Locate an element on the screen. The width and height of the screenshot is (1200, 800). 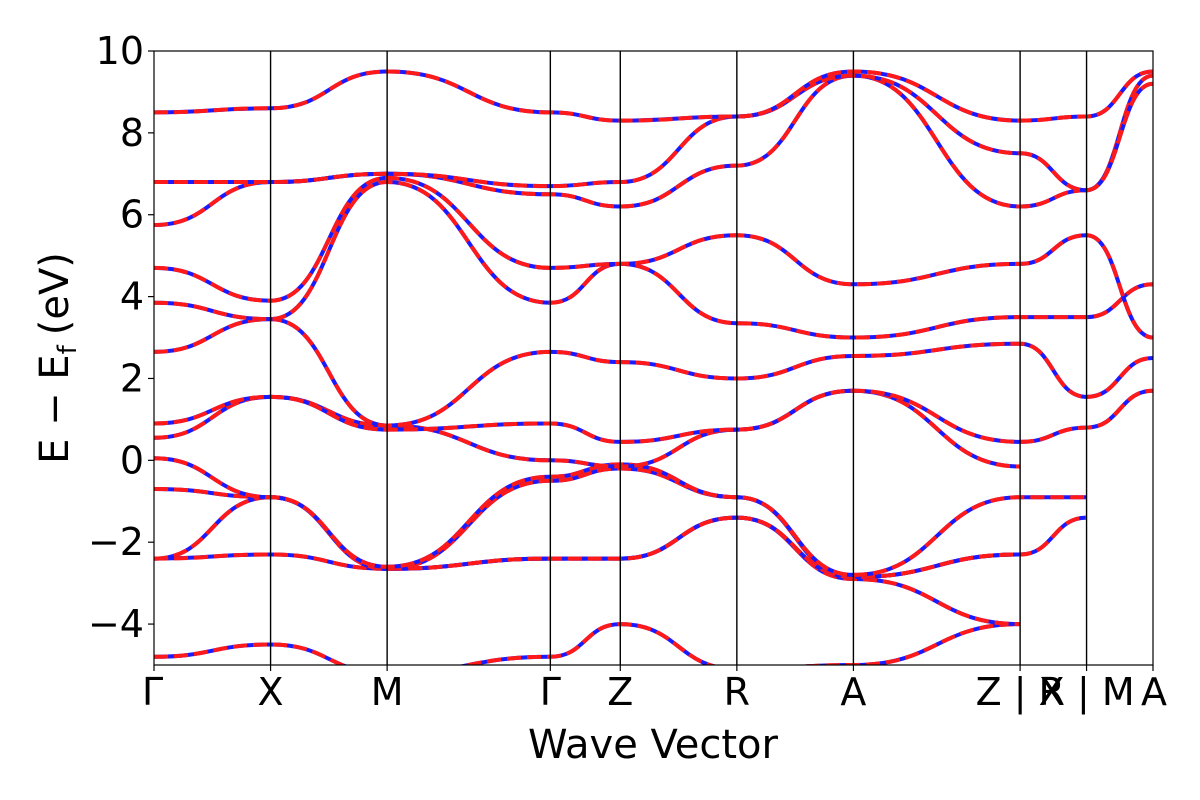
x-tick-label: Z is located at coordinates (620, 692).